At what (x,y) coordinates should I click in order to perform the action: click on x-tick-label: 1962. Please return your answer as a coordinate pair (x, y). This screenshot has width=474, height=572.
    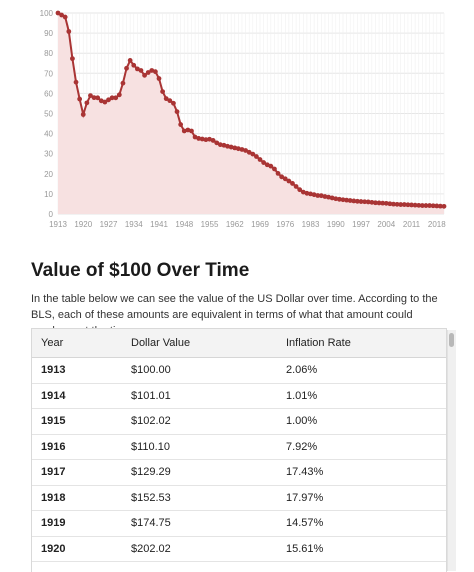
    Looking at the image, I should click on (235, 224).